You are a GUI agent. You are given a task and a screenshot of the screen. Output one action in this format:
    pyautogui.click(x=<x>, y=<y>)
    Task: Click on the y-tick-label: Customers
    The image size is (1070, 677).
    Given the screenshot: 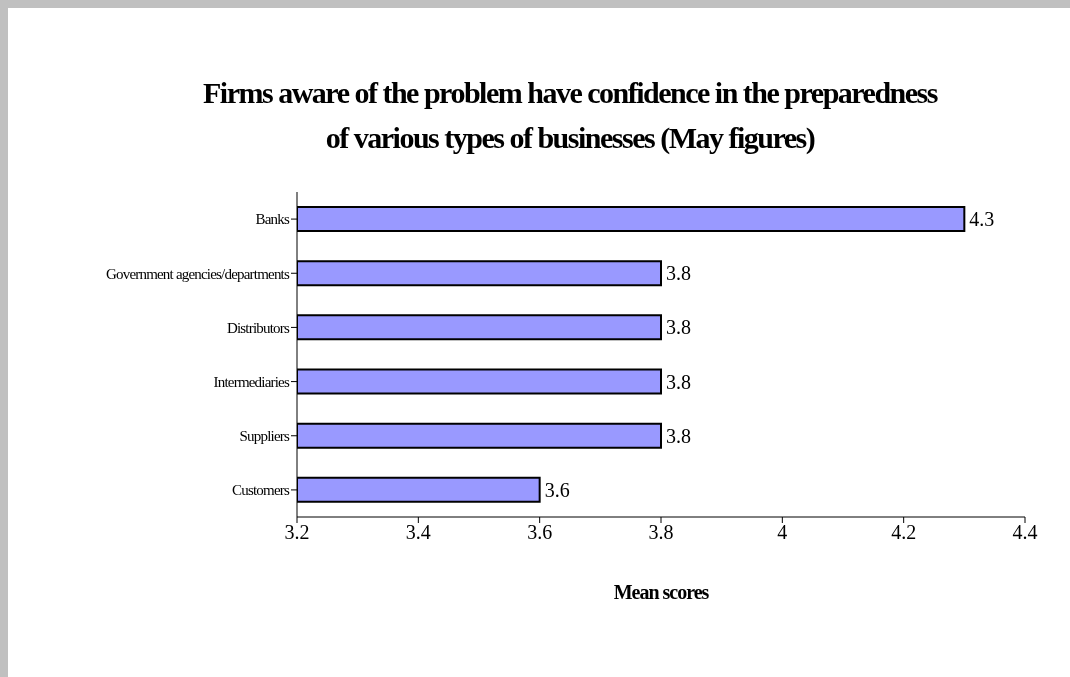 What is the action you would take?
    pyautogui.click(x=261, y=490)
    